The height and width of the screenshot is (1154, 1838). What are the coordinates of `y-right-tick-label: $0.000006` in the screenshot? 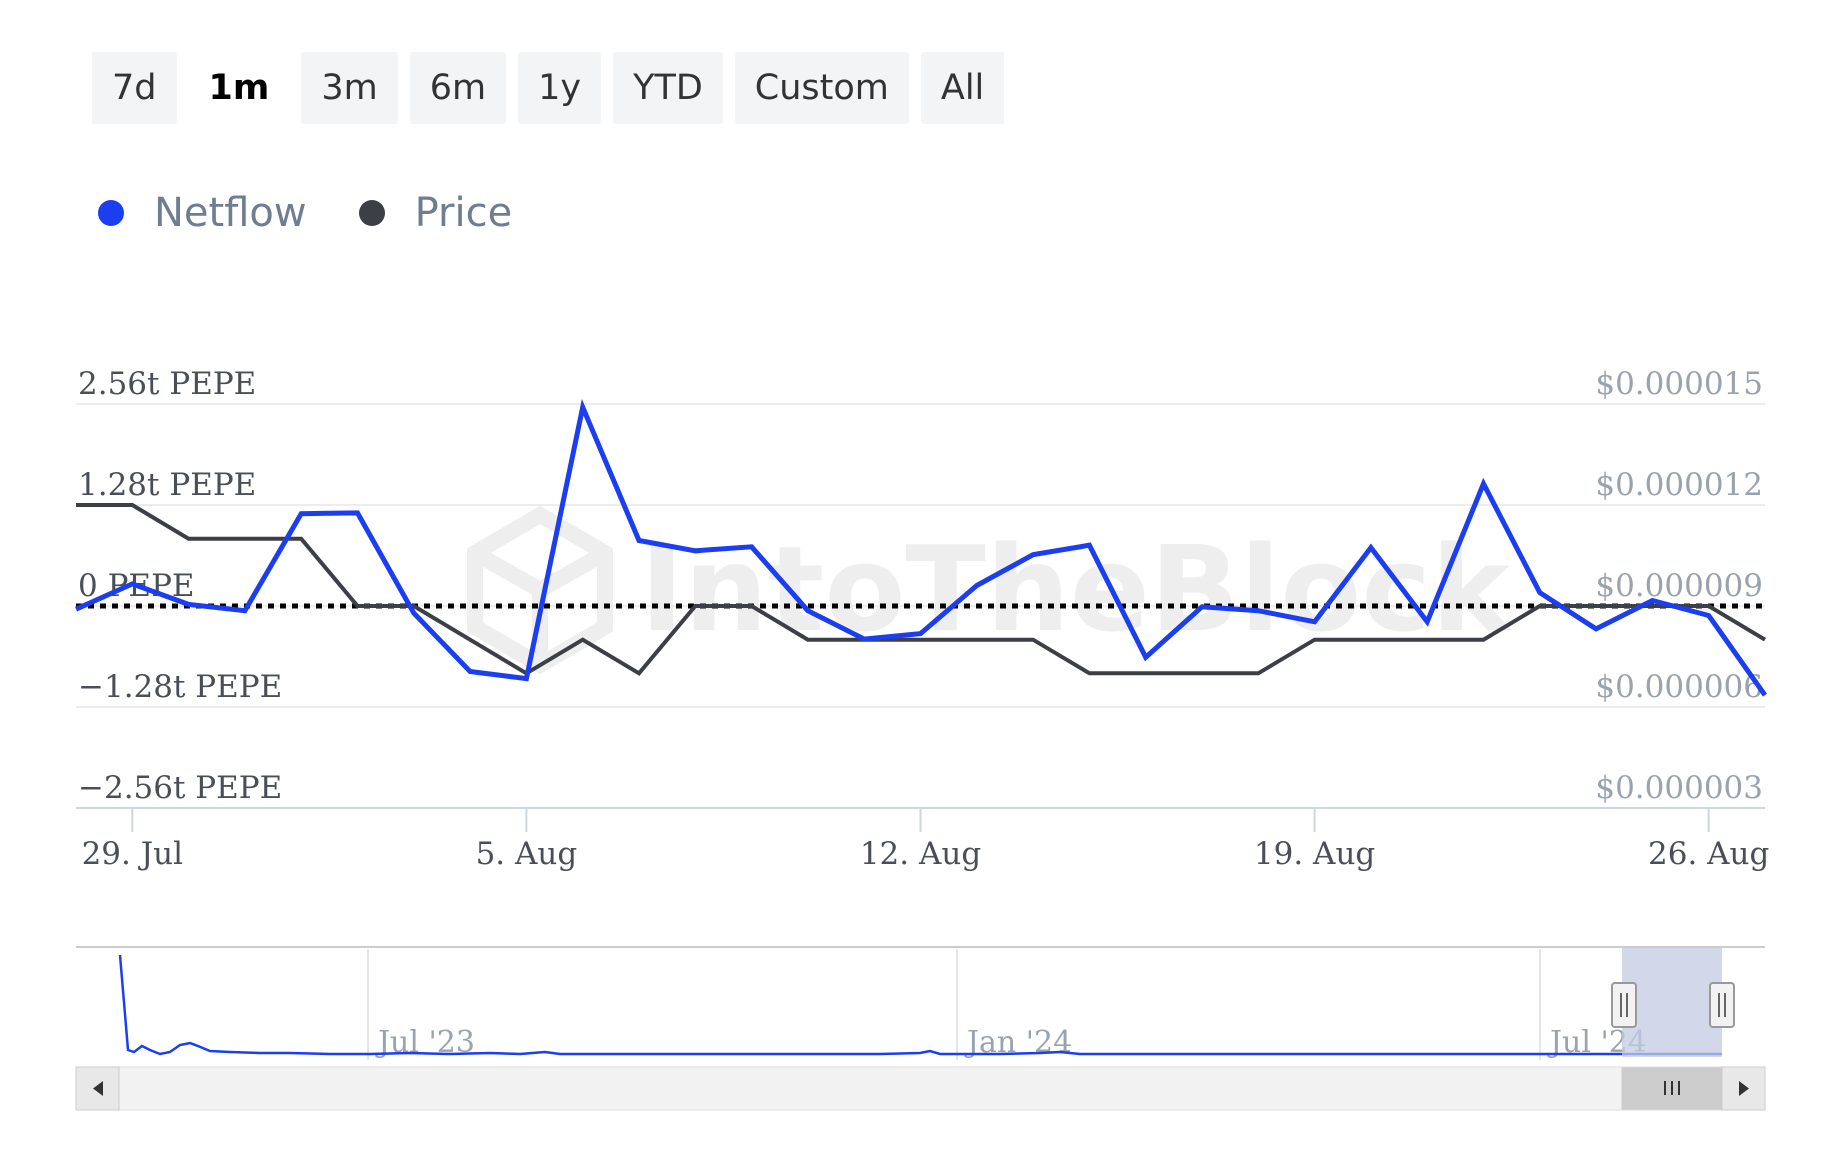 It's located at (1679, 687).